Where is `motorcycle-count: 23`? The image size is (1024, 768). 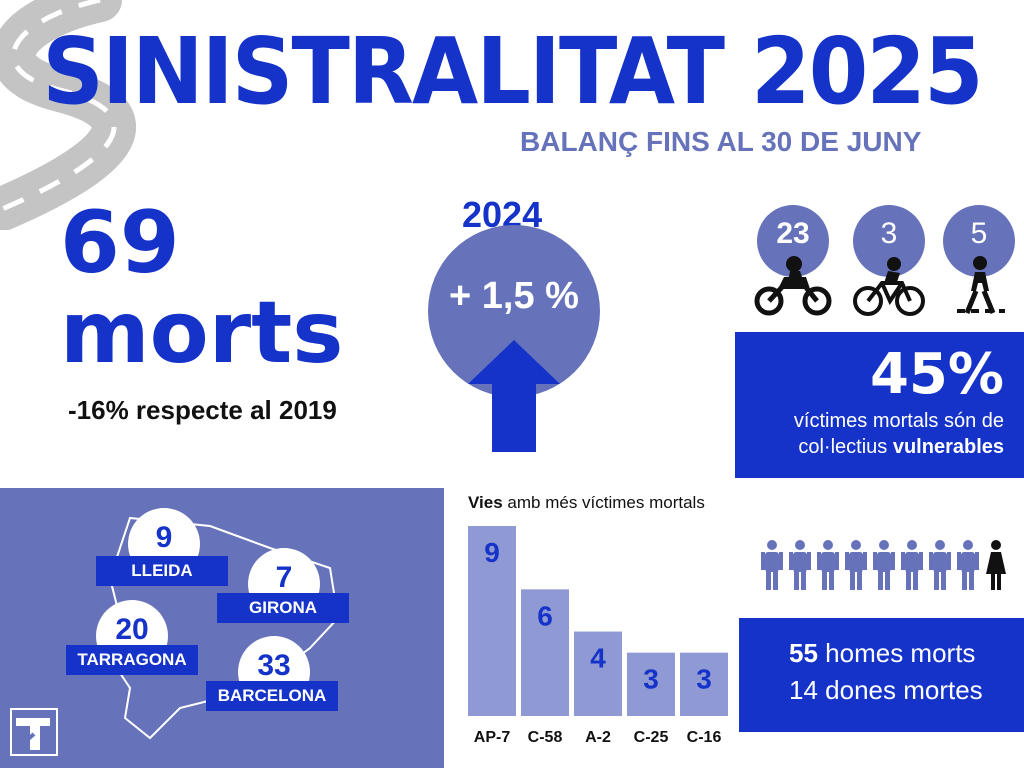 motorcycle-count: 23 is located at coordinates (793, 241).